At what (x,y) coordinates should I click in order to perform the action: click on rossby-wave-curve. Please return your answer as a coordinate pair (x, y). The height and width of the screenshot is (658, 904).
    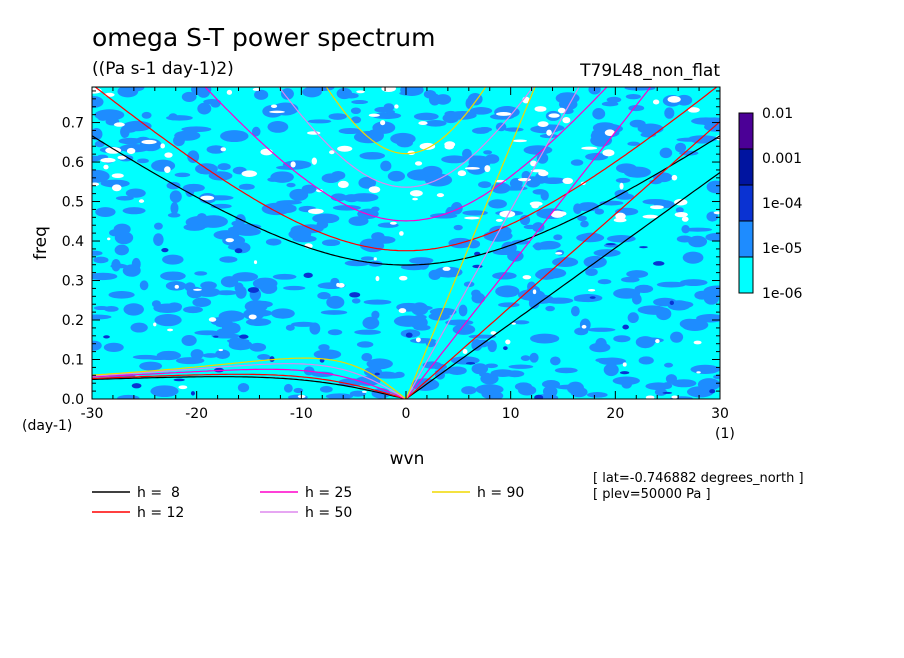
    Looking at the image, I should click on (249, 378).